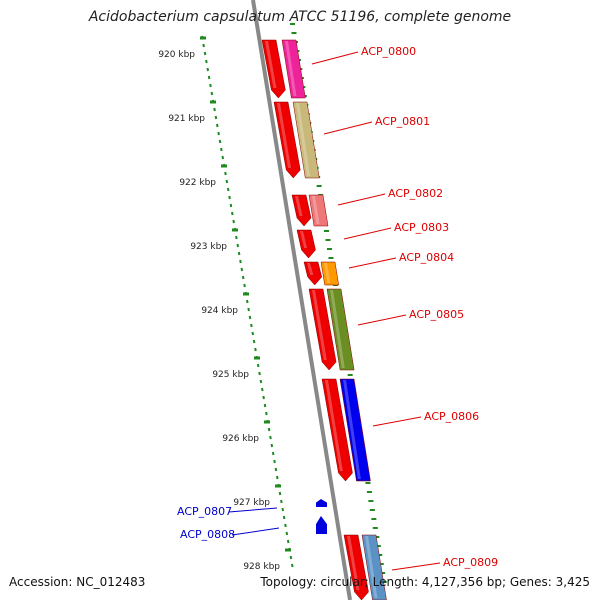 The width and height of the screenshot is (600, 600). Describe the element at coordinates (186, 119) in the screenshot. I see `scale-tick-label: 921 kbp` at that location.